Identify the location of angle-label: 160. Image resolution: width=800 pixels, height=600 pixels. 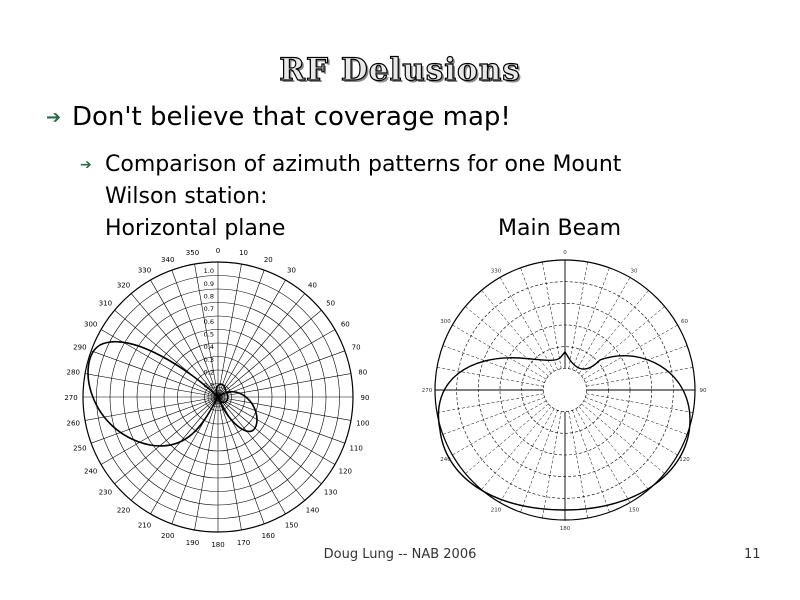
(268, 536).